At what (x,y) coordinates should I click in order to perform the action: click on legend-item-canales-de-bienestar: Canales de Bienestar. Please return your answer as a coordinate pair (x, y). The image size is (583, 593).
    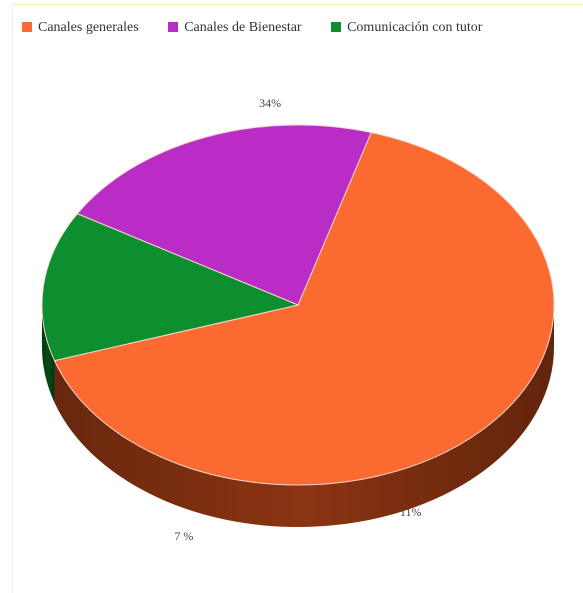
    Looking at the image, I should click on (235, 28).